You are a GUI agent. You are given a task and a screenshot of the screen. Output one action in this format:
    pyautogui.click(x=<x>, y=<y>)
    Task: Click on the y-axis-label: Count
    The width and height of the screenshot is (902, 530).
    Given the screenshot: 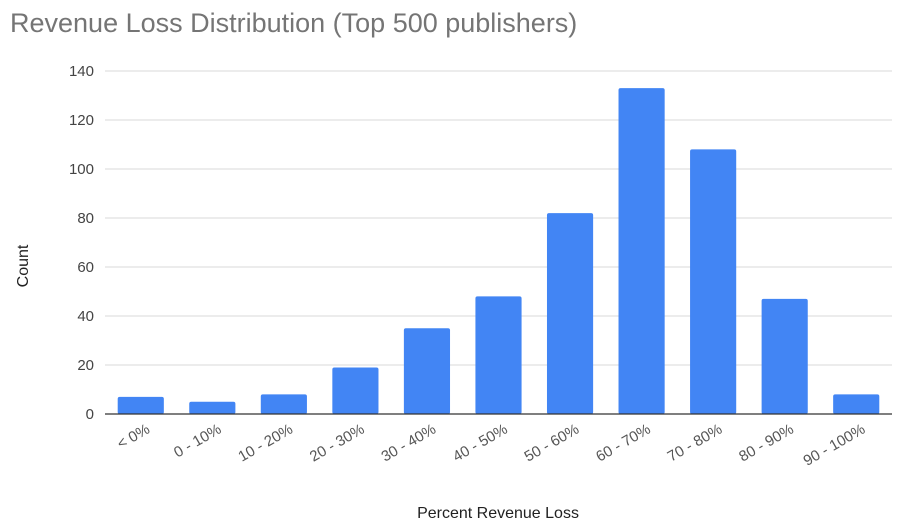 What is the action you would take?
    pyautogui.click(x=23, y=265)
    